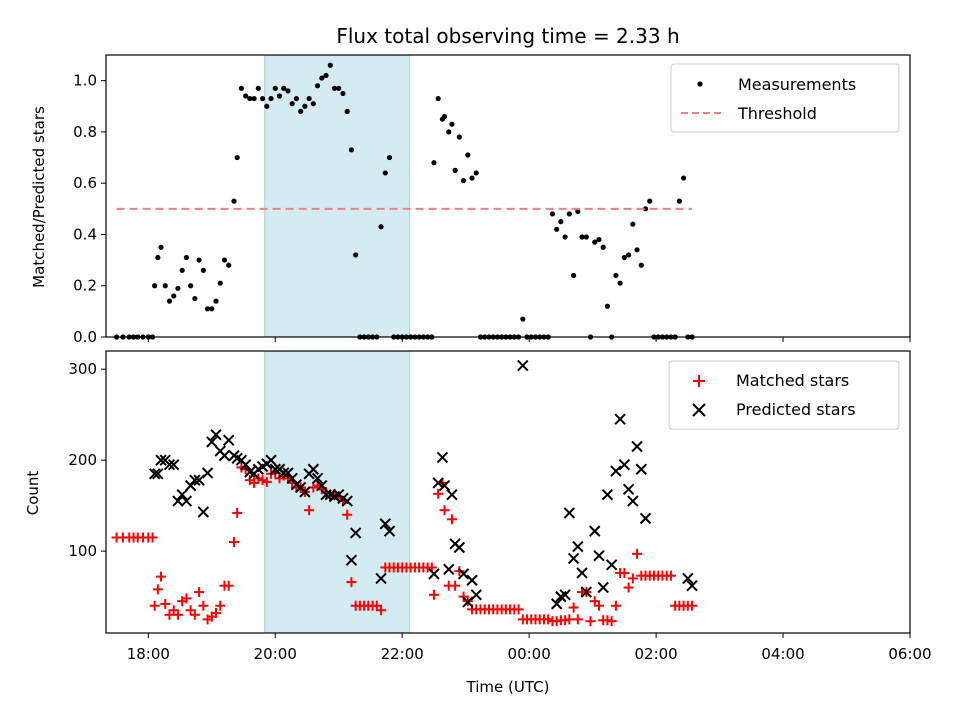 The image size is (960, 720). I want to click on y-tick-label: 0.6, so click(85, 183).